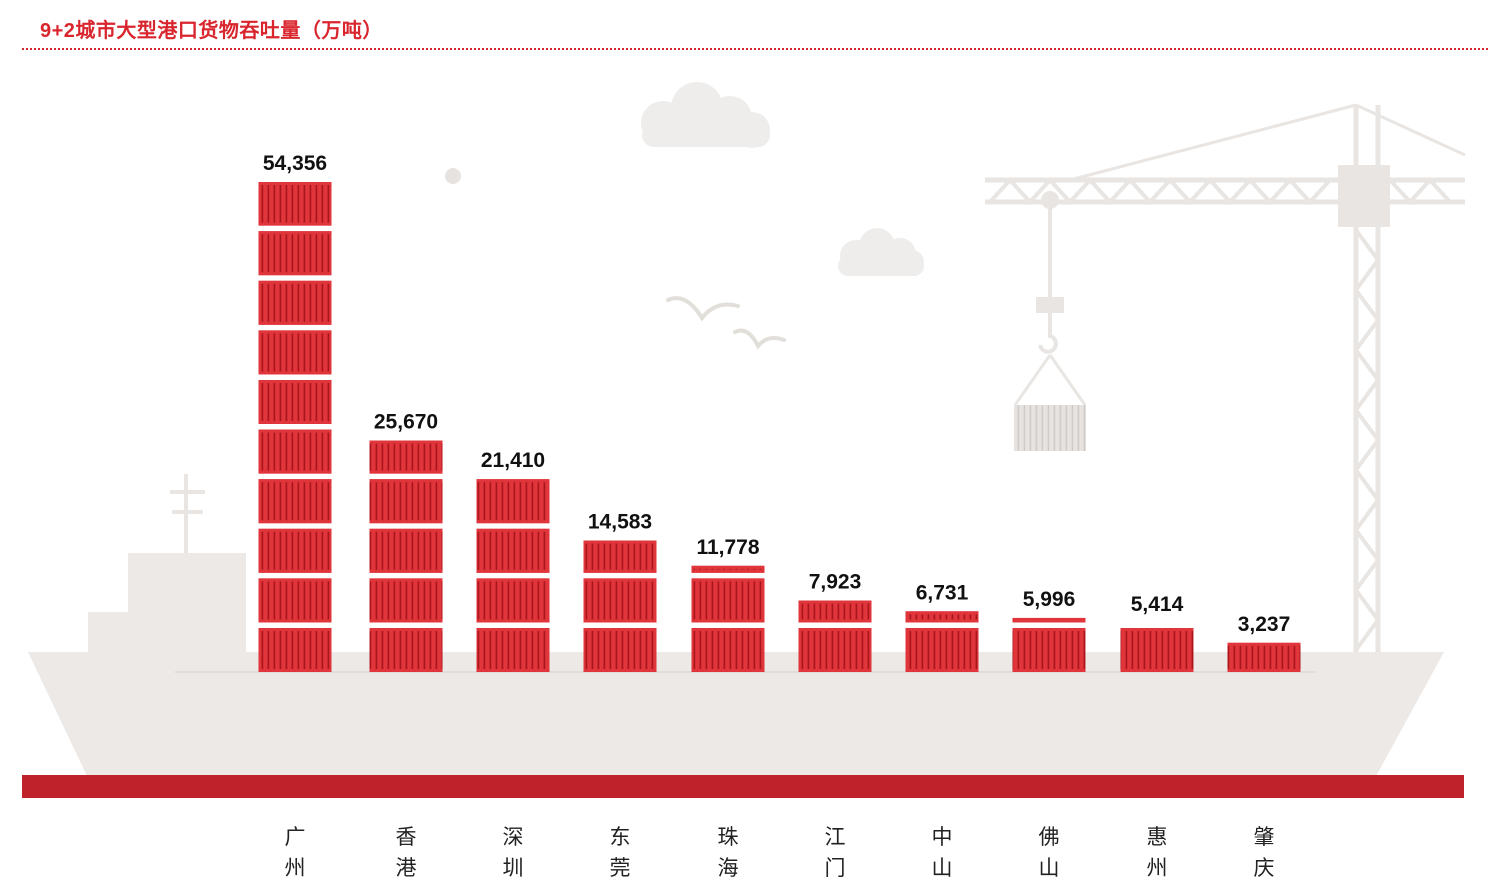 The image size is (1496, 896). What do you see at coordinates (942, 592) in the screenshot?
I see `value-label: 6,731` at bounding box center [942, 592].